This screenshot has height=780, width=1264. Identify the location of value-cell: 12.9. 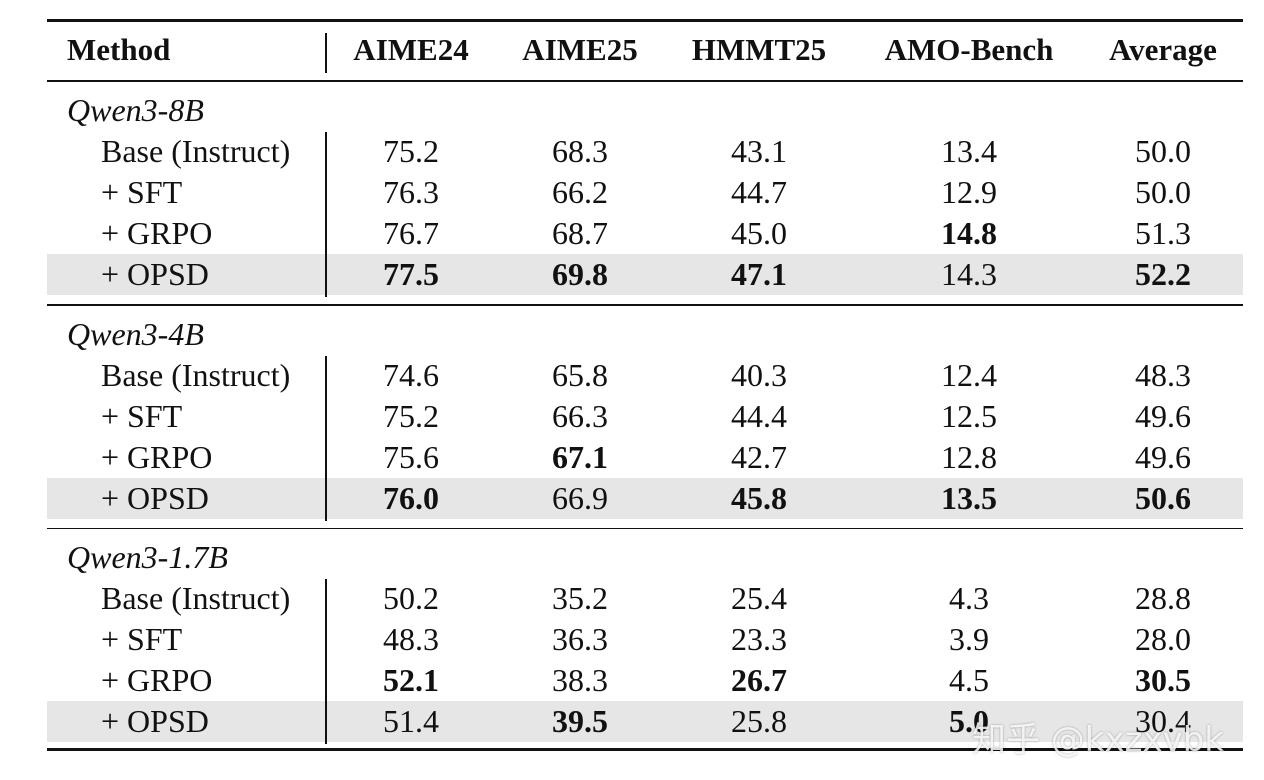
(969, 192).